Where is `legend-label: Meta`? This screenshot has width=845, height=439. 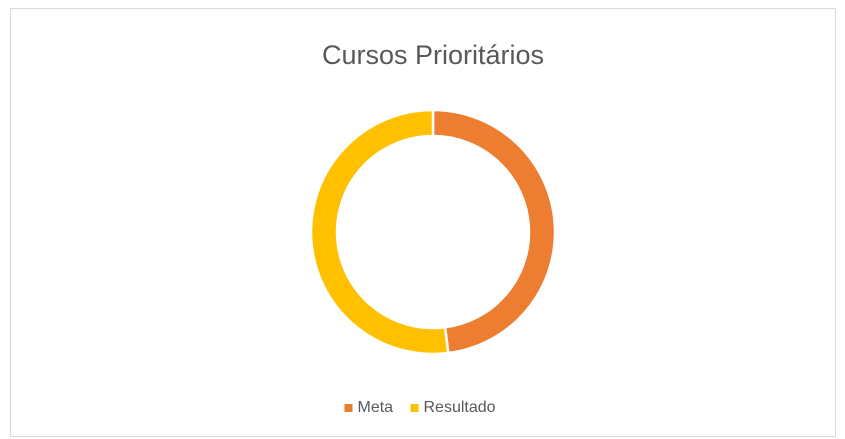
legend-label: Meta is located at coordinates (376, 407).